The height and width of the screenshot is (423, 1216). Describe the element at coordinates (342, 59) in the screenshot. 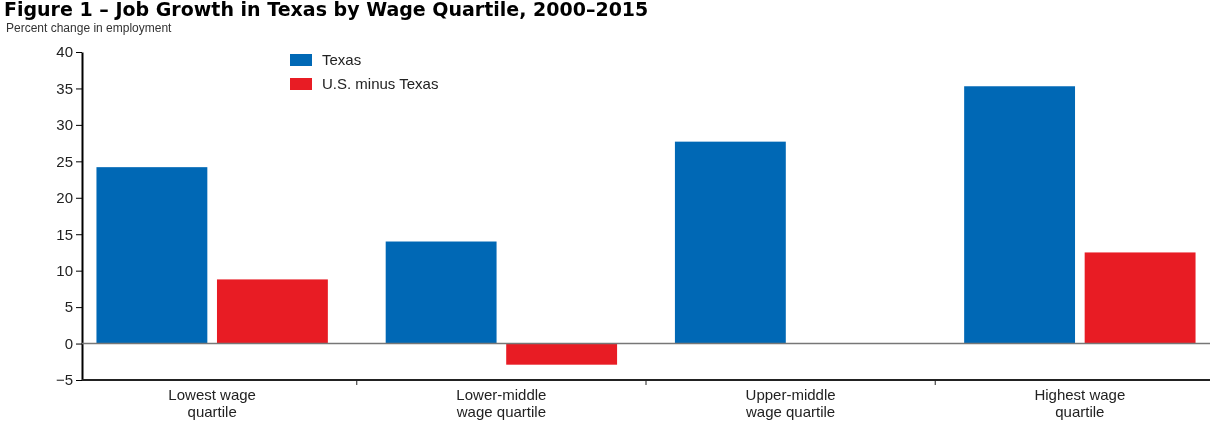

I see `legend-label: Texas` at that location.